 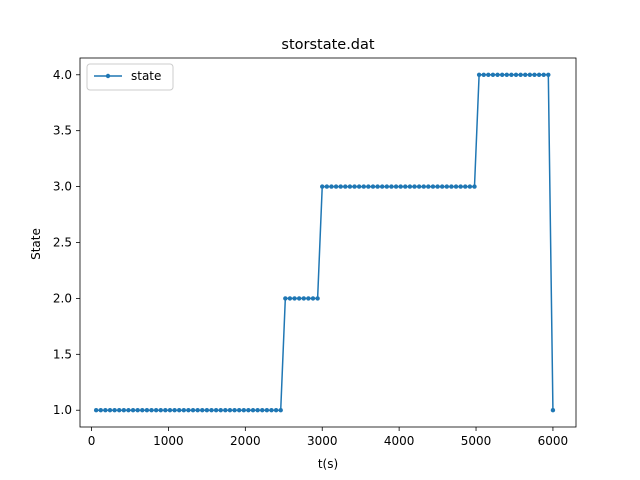 I want to click on x-axis-label: t(s), so click(x=328, y=464).